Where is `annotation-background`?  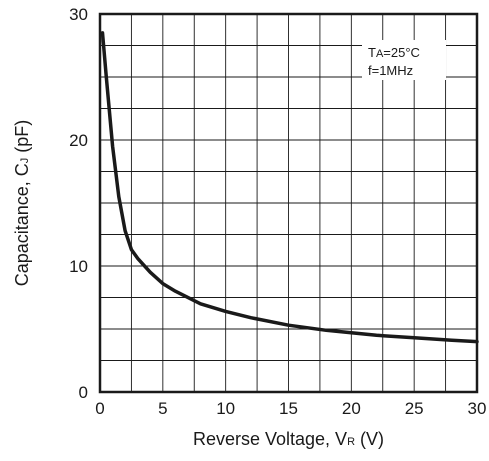
annotation-background is located at coordinates (404, 60).